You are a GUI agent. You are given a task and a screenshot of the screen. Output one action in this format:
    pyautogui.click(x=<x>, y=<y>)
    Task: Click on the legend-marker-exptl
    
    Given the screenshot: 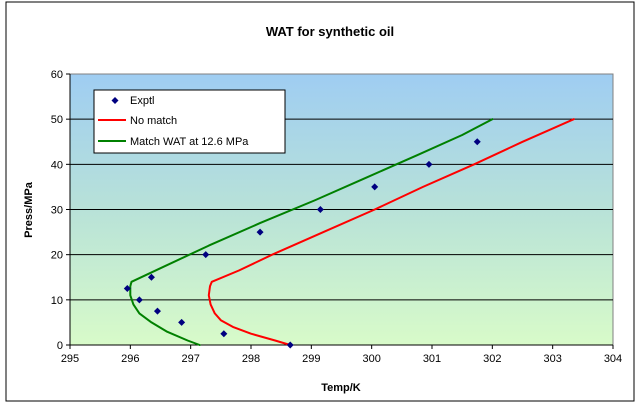 What is the action you would take?
    pyautogui.click(x=115, y=100)
    